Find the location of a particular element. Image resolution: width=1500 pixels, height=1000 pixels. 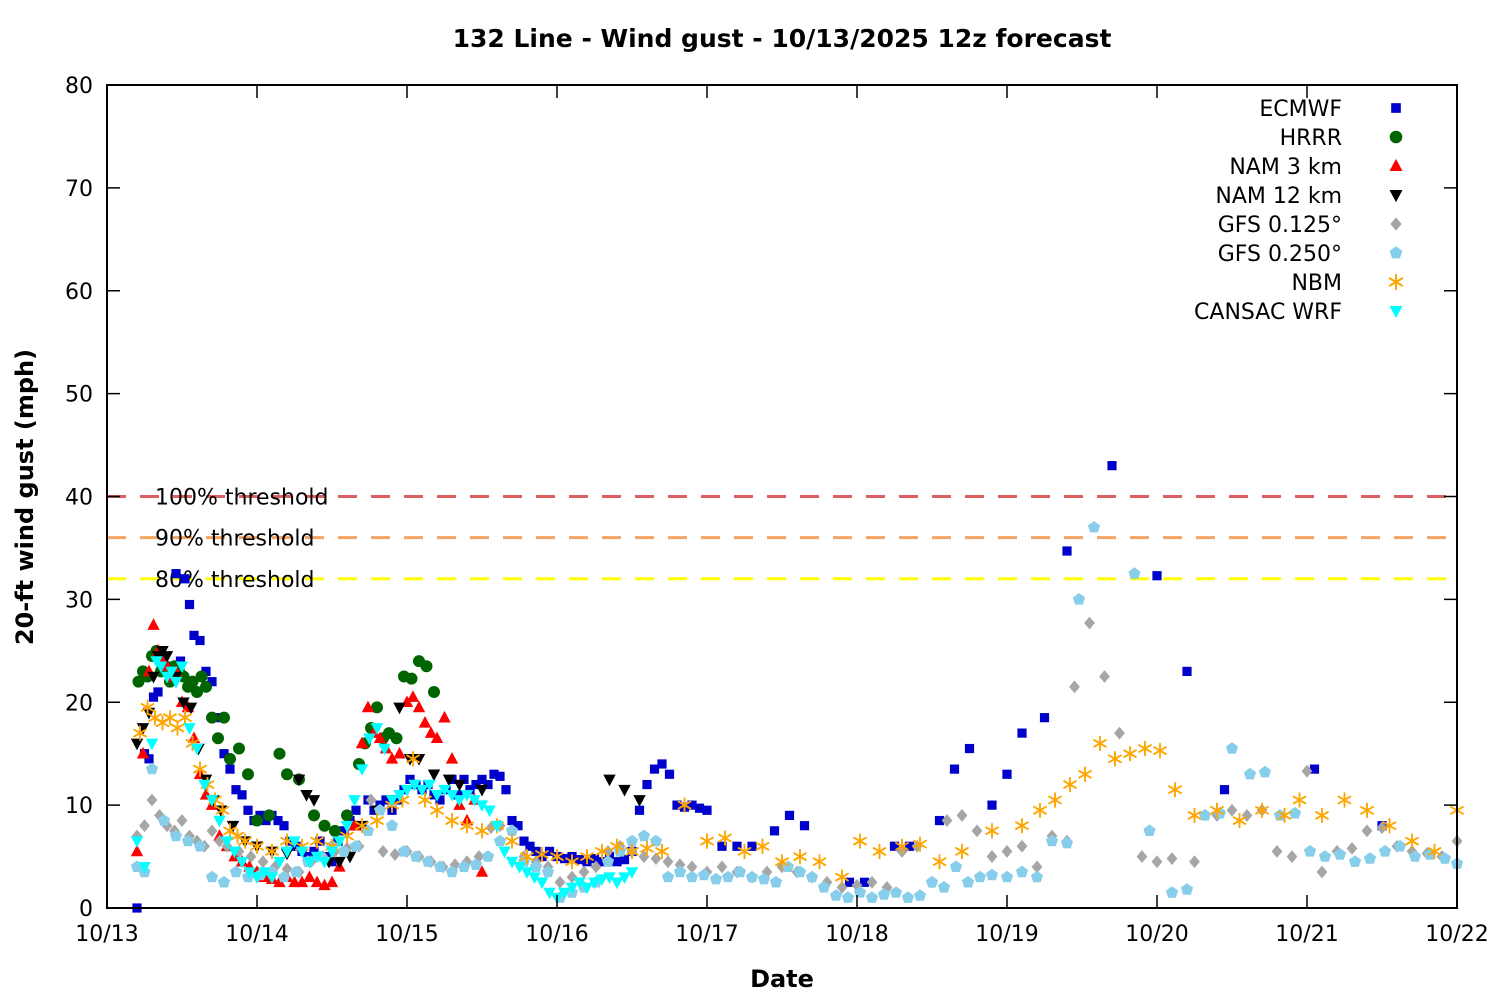

legend-marker-triangle-down-icon is located at coordinates (1396, 196).